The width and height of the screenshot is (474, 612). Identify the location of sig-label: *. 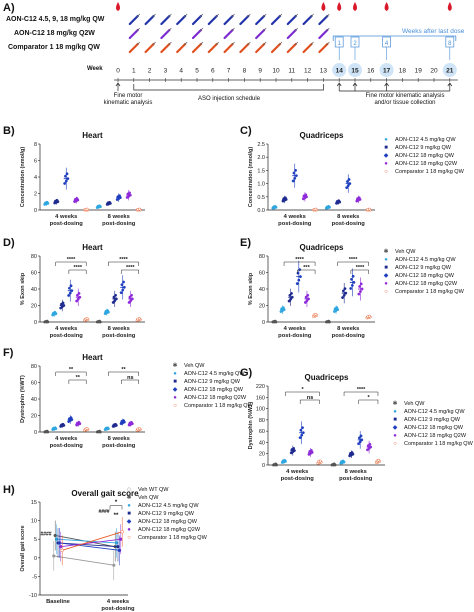
(369, 398).